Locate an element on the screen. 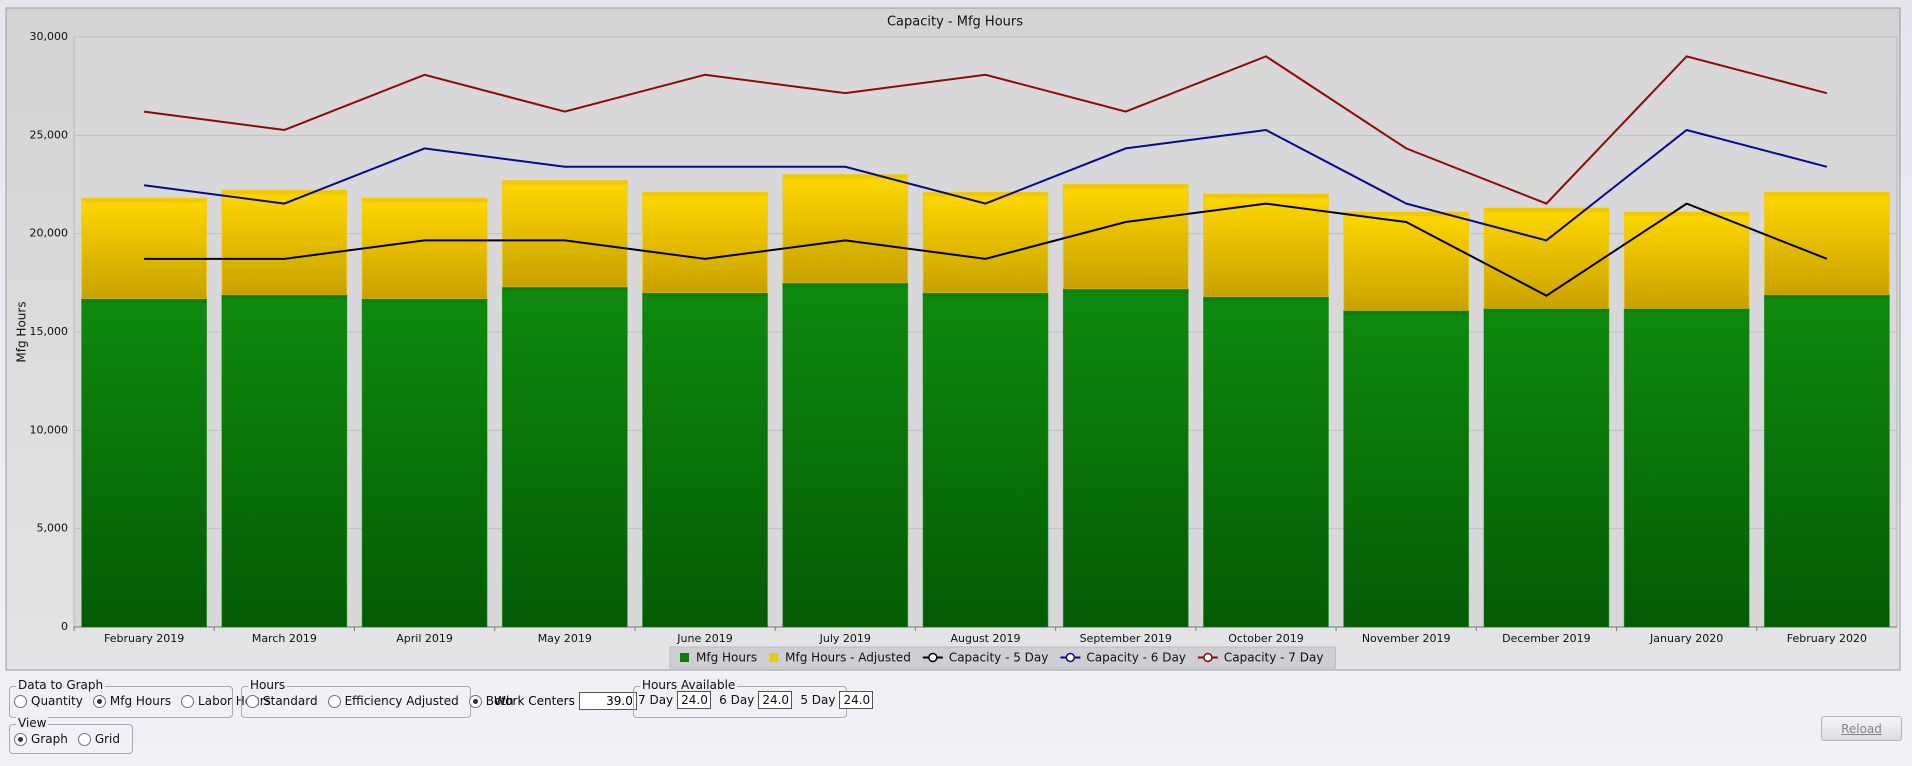 The image size is (1912, 766). radio-option: Graph is located at coordinates (41, 739).